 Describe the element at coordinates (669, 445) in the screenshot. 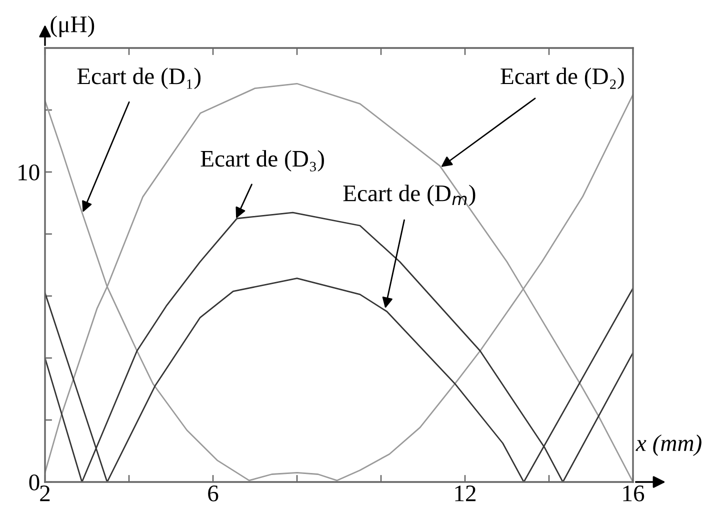

I see `x-axis-title: x (mm)` at that location.